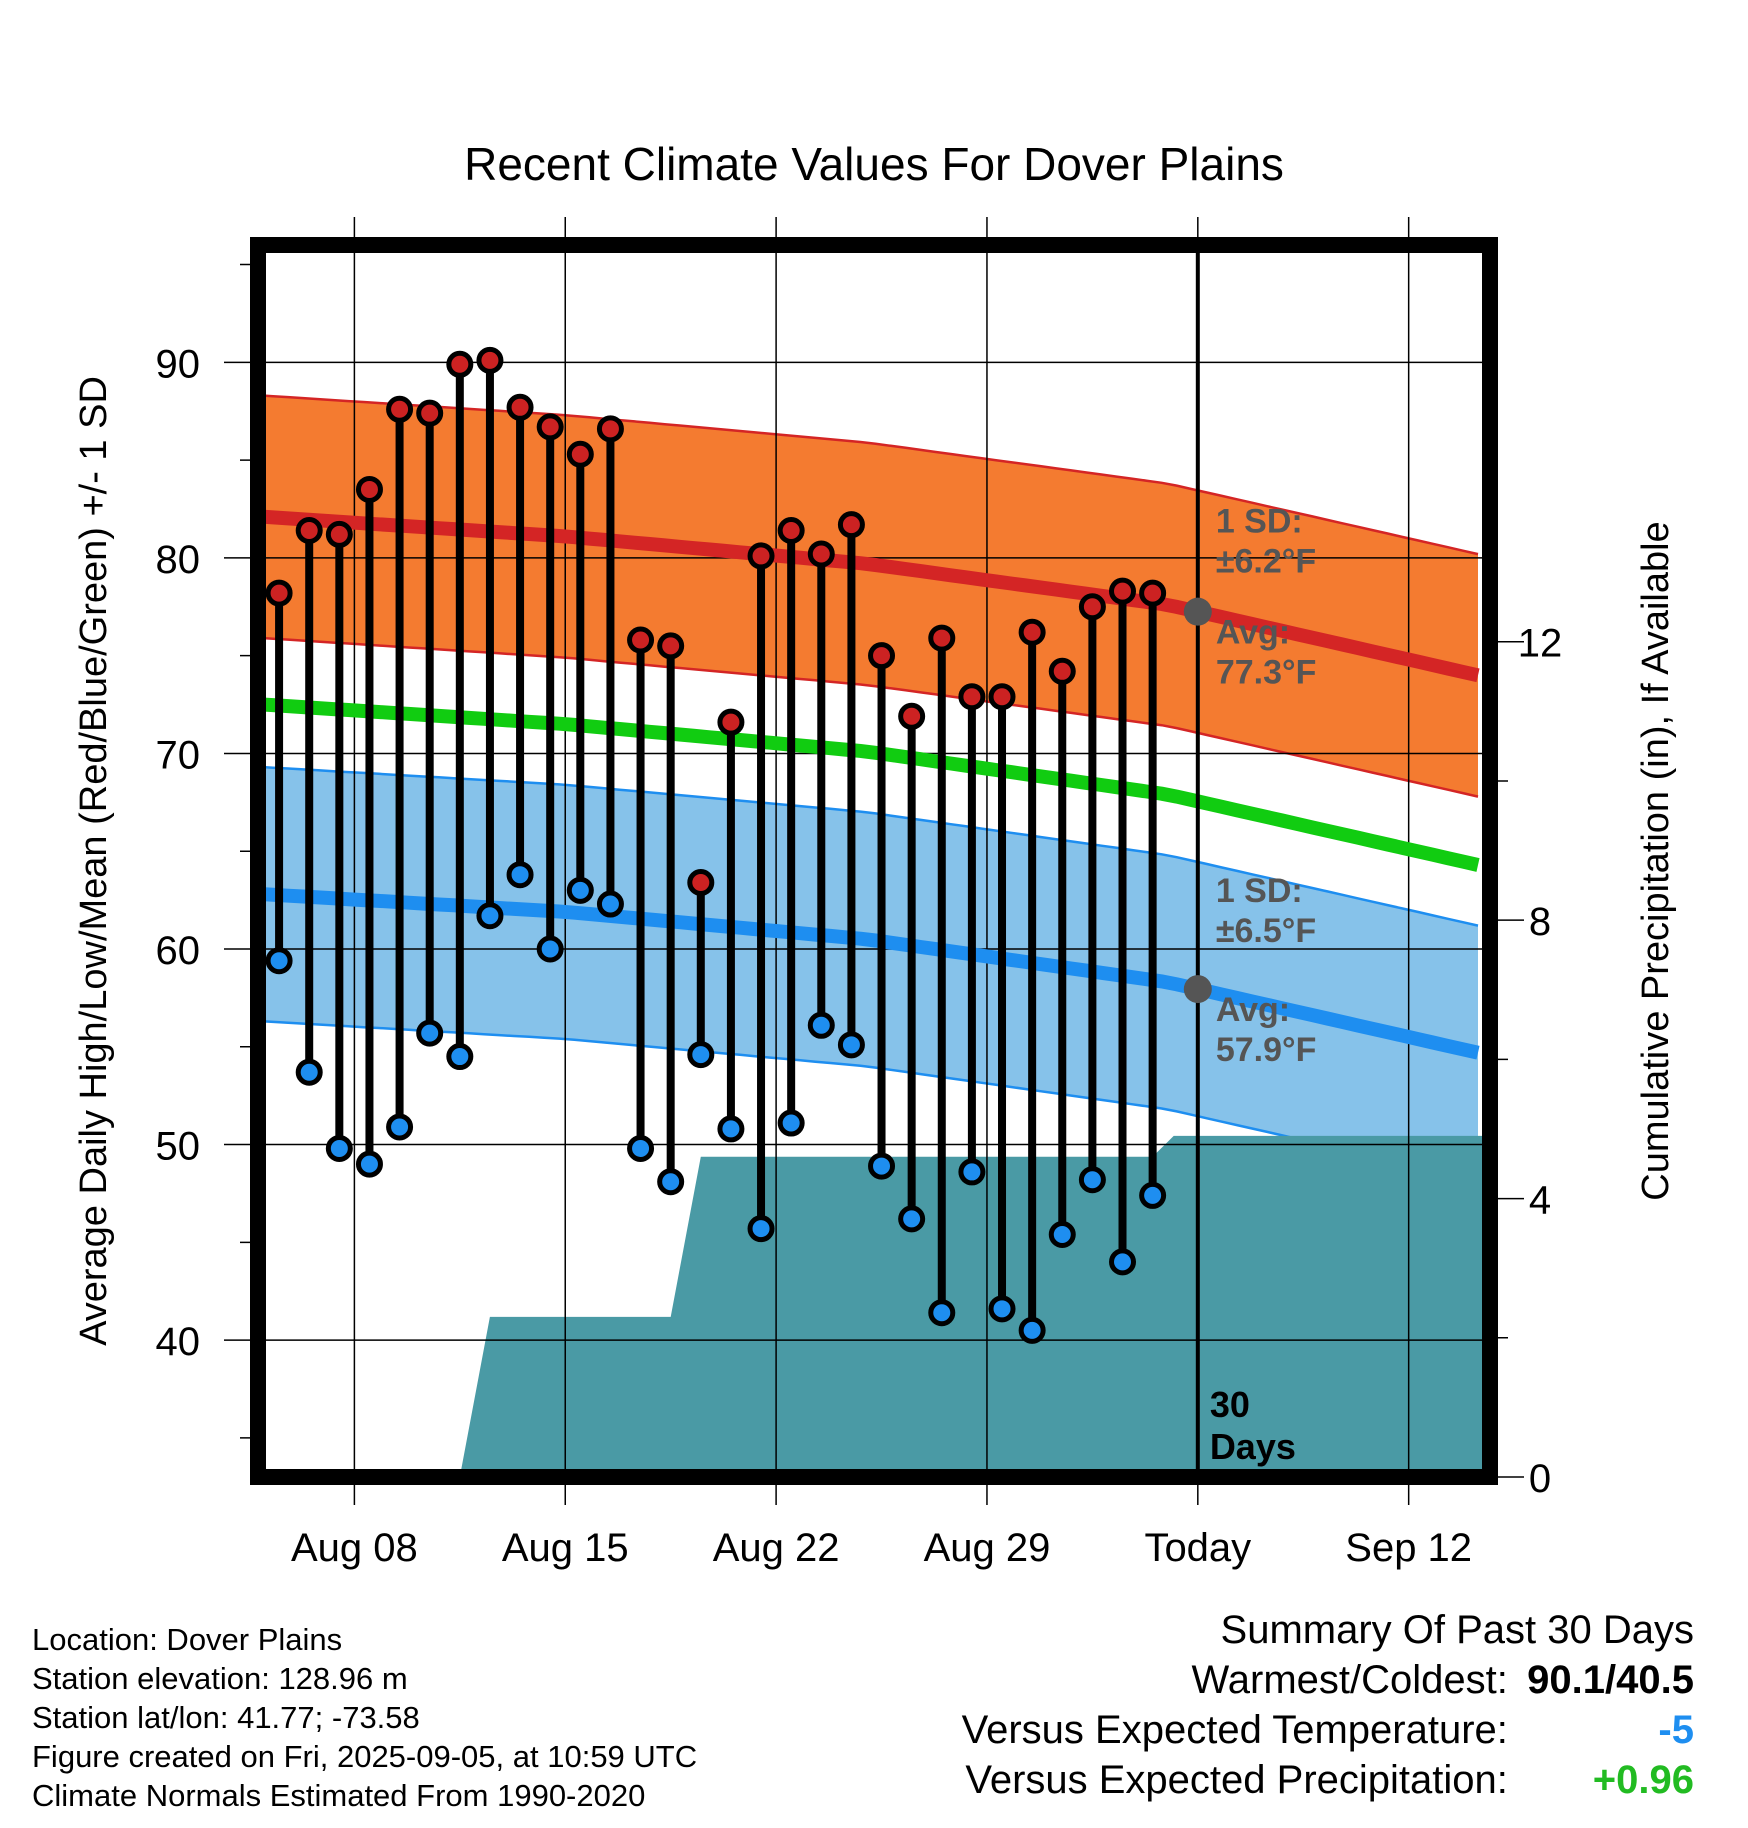 The height and width of the screenshot is (1828, 1748). I want to click on x-tick-label: Aug 15, so click(565, 1548).